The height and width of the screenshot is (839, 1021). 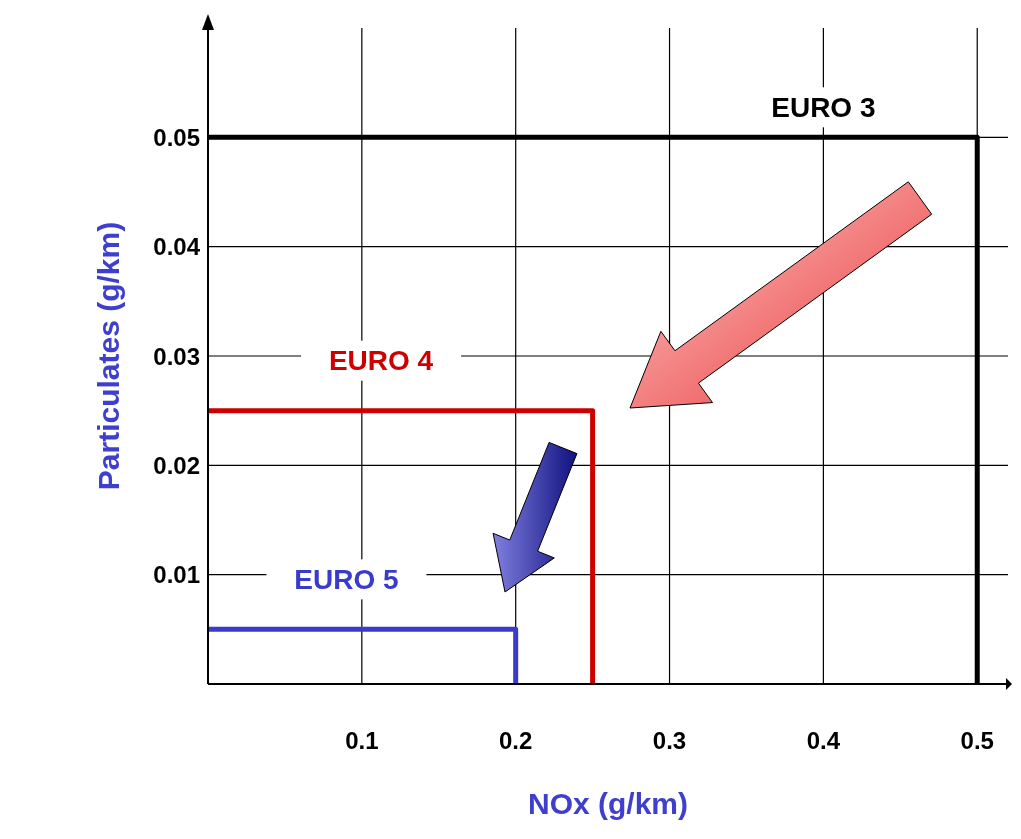 I want to click on y-tick-label: 0.05, so click(x=176, y=137).